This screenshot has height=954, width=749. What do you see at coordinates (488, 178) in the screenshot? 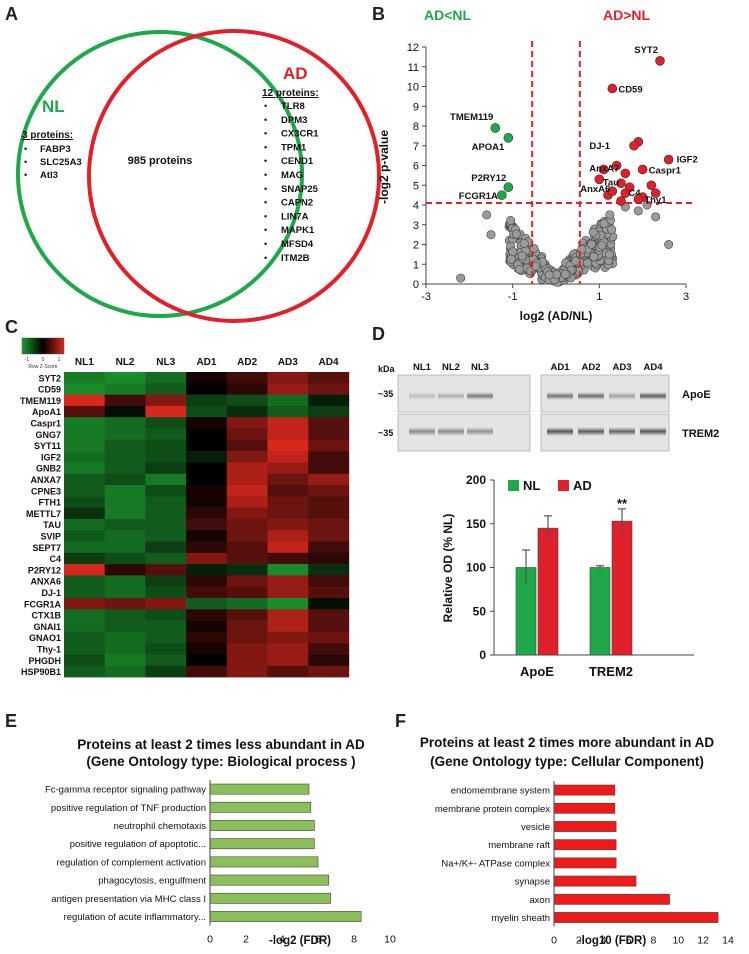
I see `volcano-point-label: P2RY12` at bounding box center [488, 178].